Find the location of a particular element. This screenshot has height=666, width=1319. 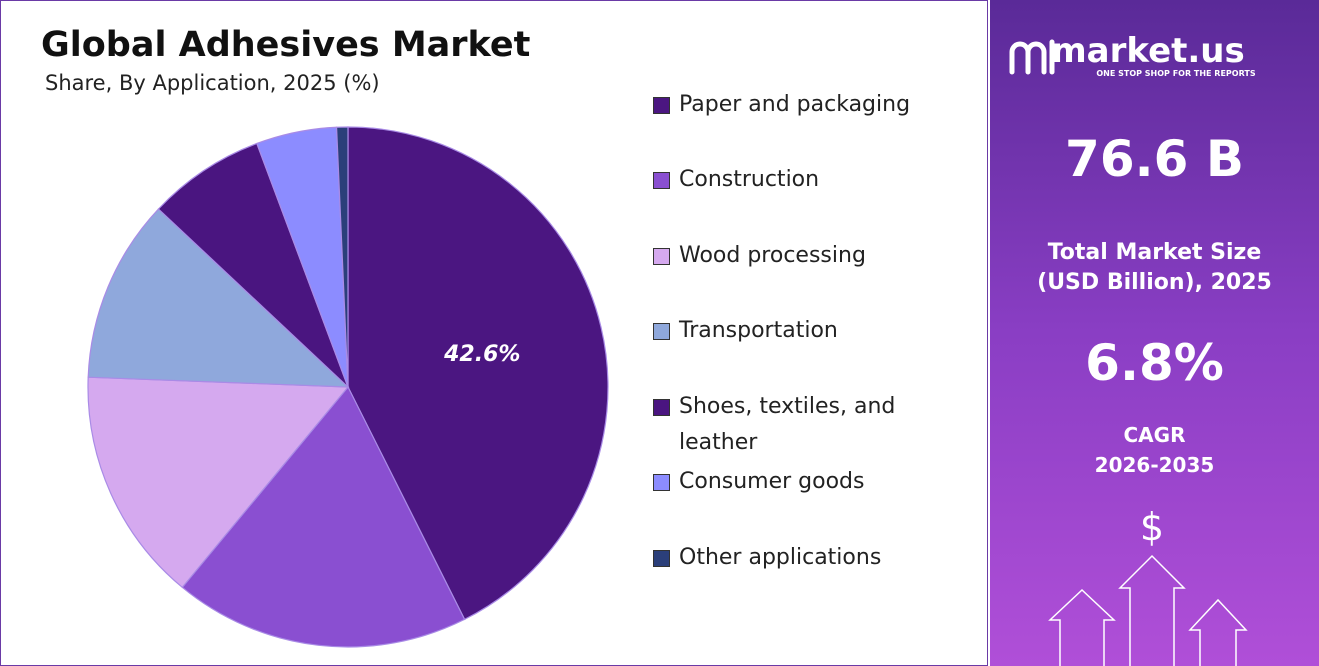

cagr-caption: CAGR 2026-2035 is located at coordinates (1154, 450).